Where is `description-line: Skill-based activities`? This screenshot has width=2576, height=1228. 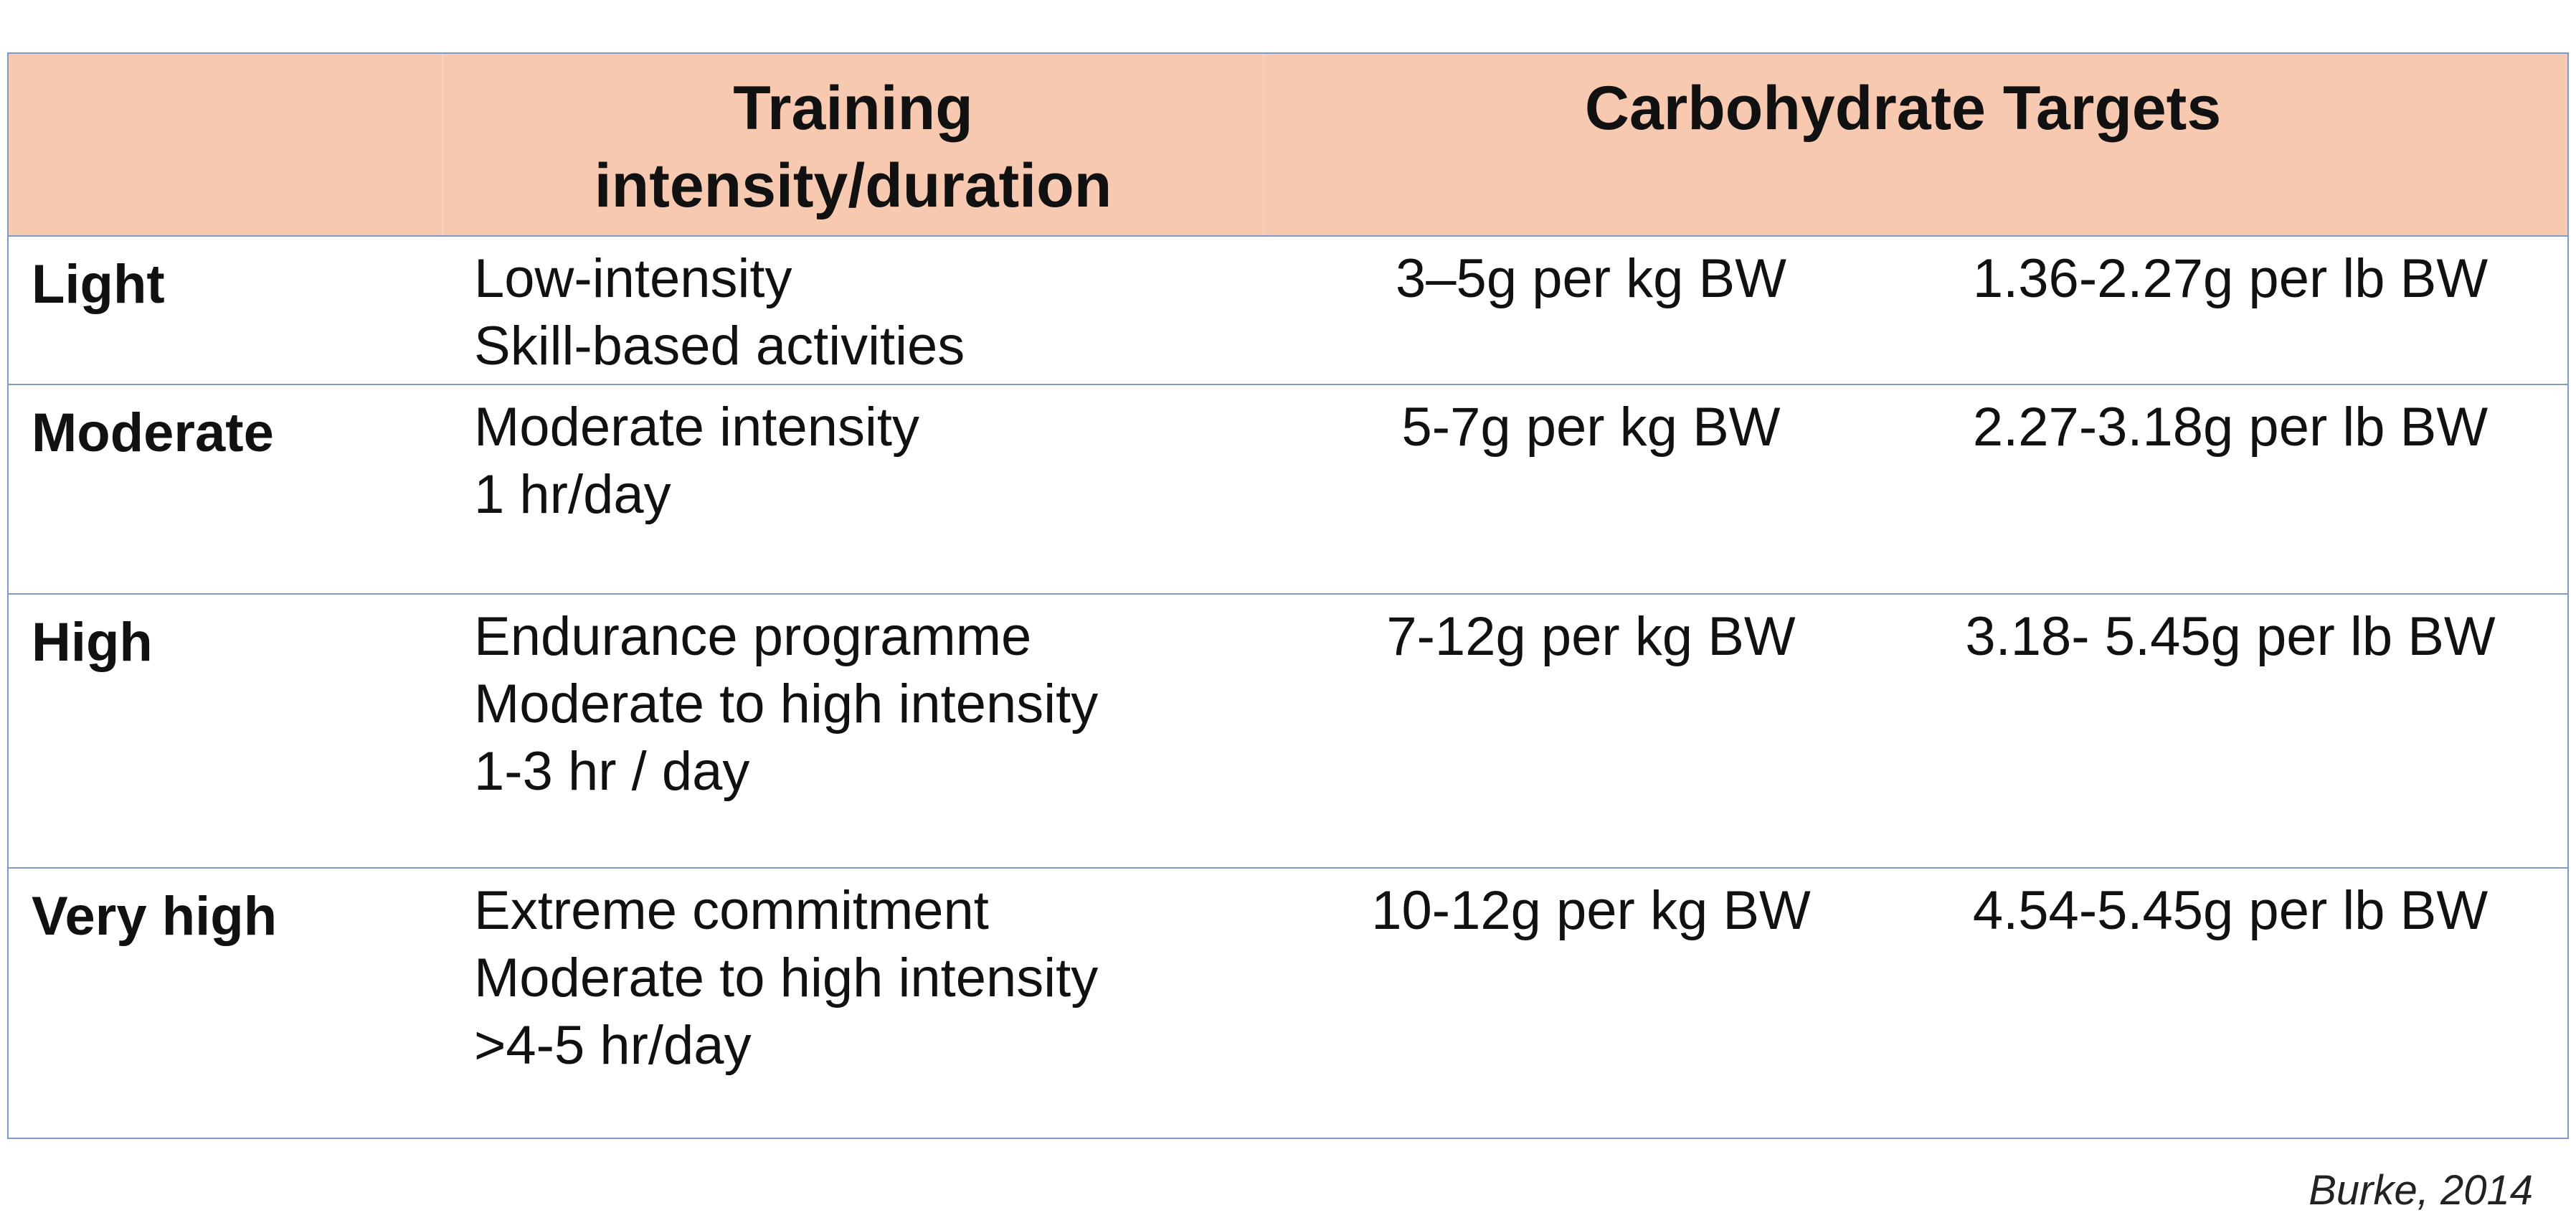
description-line: Skill-based activities is located at coordinates (719, 346).